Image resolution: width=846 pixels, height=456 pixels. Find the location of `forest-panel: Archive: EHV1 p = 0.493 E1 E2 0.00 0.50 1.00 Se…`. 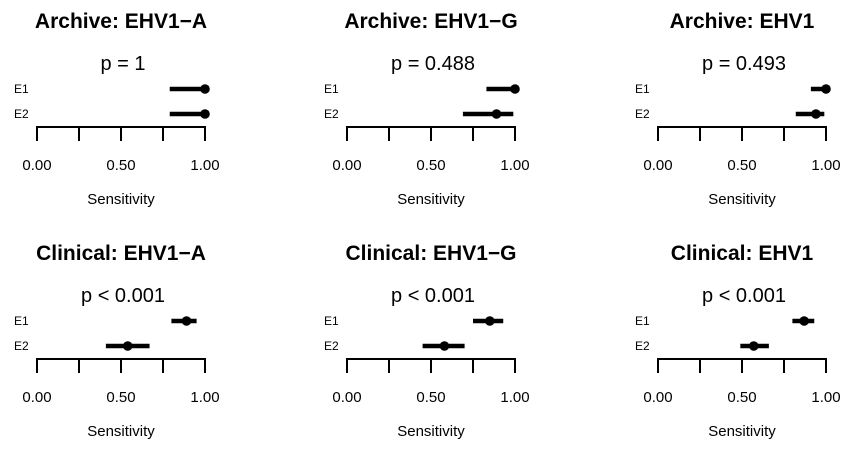

forest-panel: Archive: EHV1 p = 0.493 E1 E2 0.00 0.50 1.00 Se… is located at coordinates (738, 109).